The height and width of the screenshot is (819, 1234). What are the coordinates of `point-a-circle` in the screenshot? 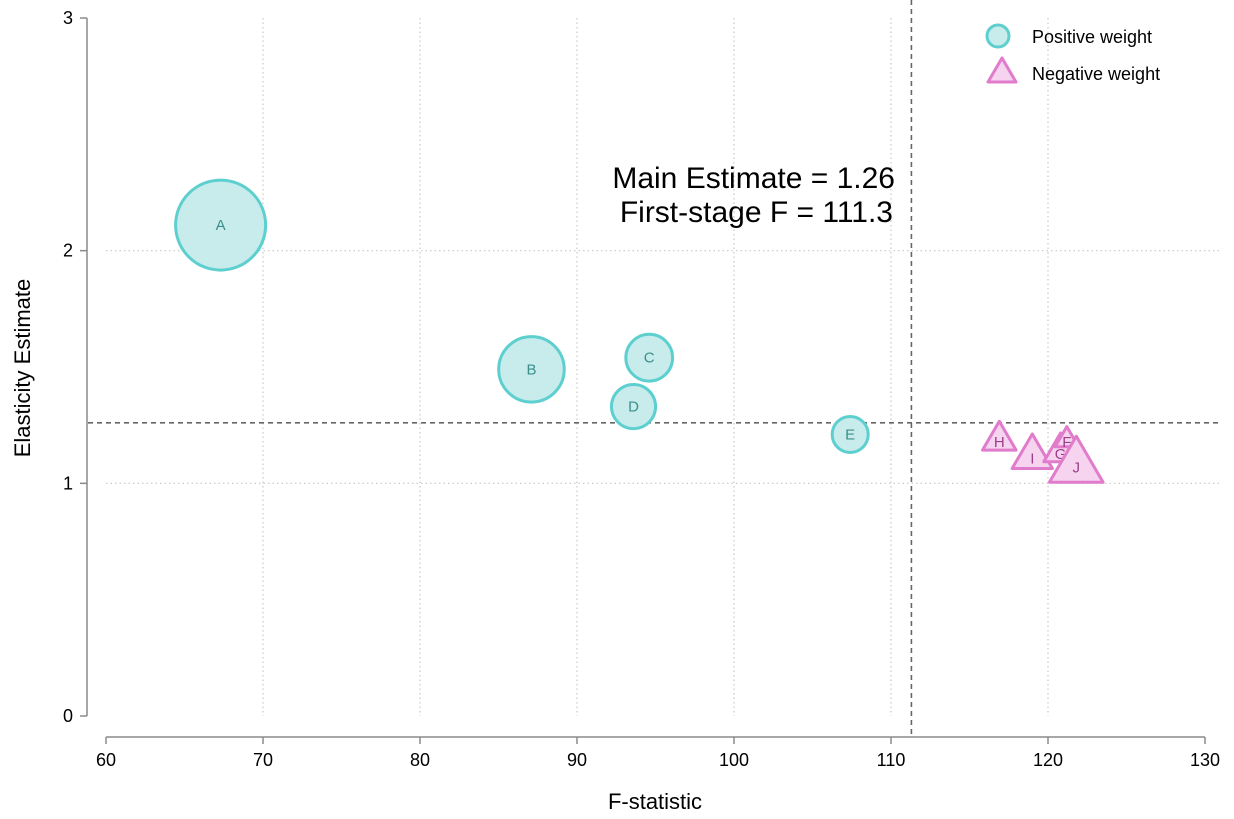 It's located at (221, 225).